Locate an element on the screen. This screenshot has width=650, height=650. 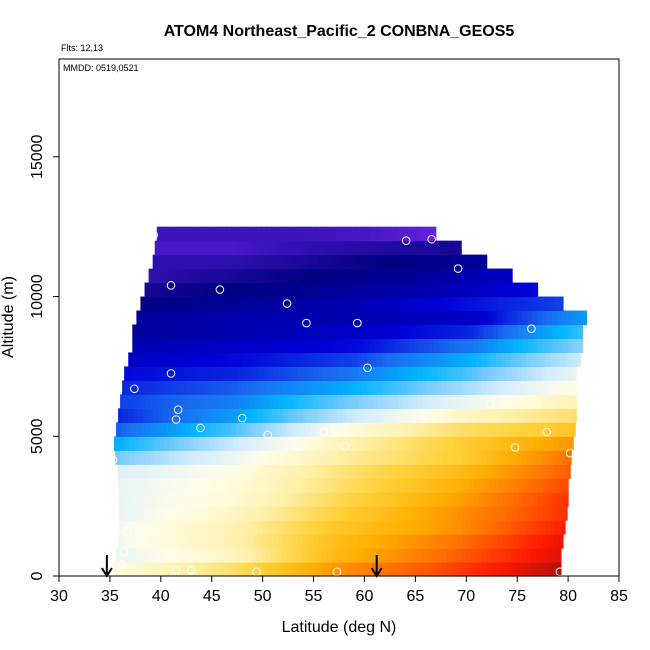
x-tick-label: 65 is located at coordinates (415, 596).